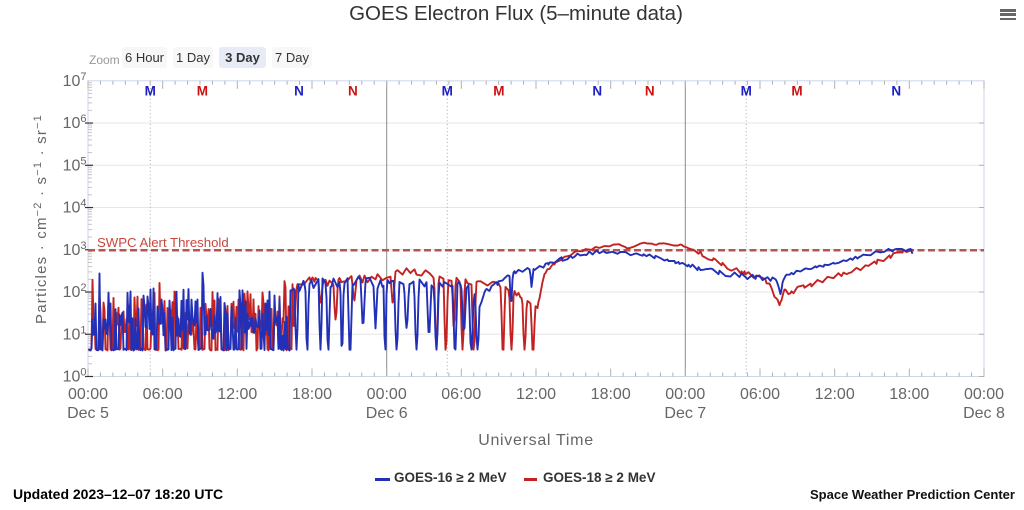 The image size is (1024, 510). Describe the element at coordinates (387, 413) in the screenshot. I see `svg-text: Dec 6` at that location.